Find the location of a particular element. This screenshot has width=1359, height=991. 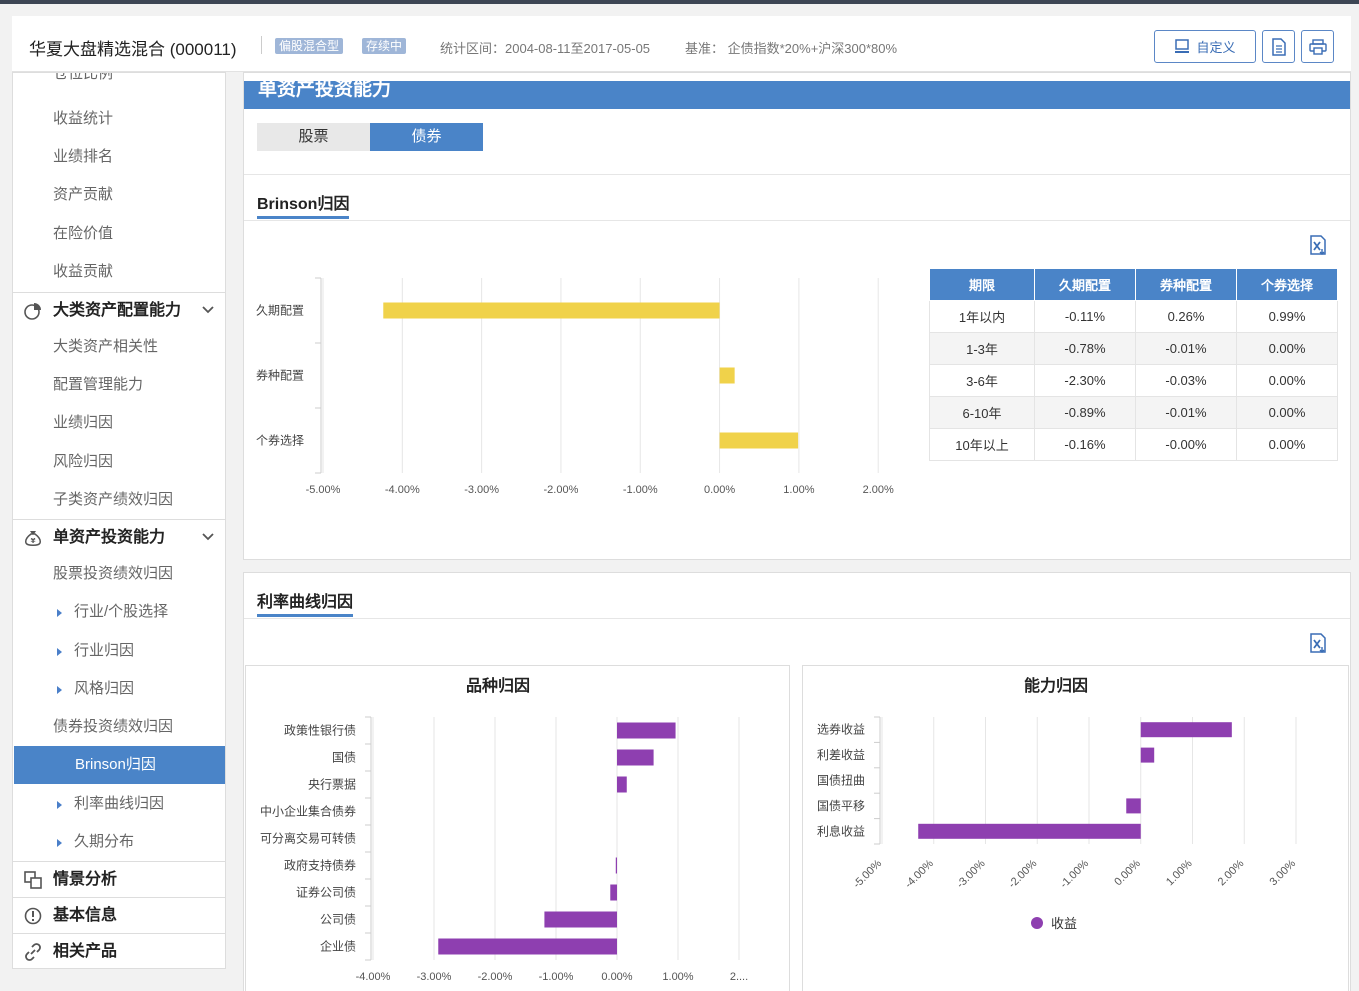

sidebar-item-allocation-mgmt: 配置管理能力 is located at coordinates (98, 384).